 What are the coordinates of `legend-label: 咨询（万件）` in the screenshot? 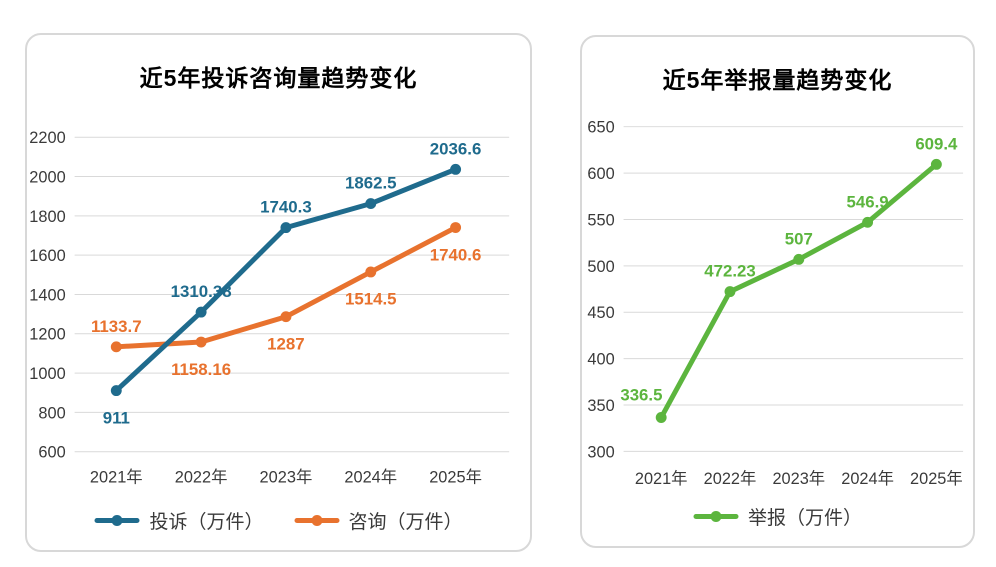 It's located at (405, 522).